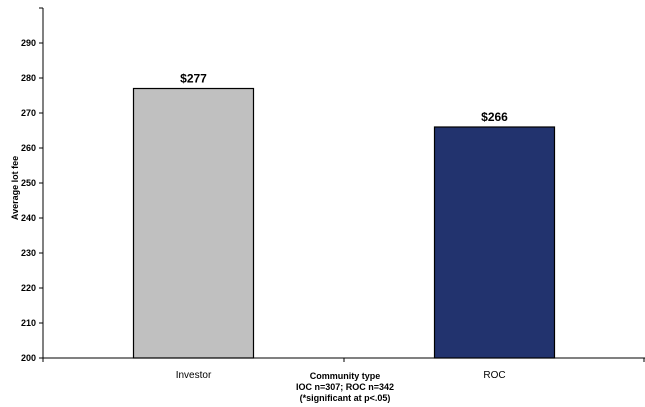 The width and height of the screenshot is (645, 407). Describe the element at coordinates (28, 148) in the screenshot. I see `y-tick-label: 260` at that location.